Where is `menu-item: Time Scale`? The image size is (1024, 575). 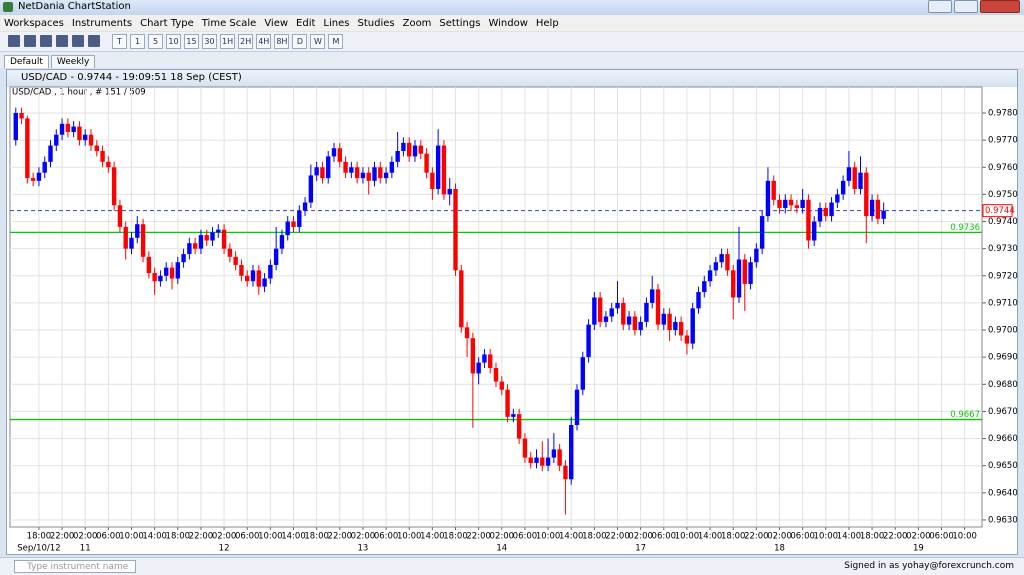
menu-item: Time Scale is located at coordinates (229, 23).